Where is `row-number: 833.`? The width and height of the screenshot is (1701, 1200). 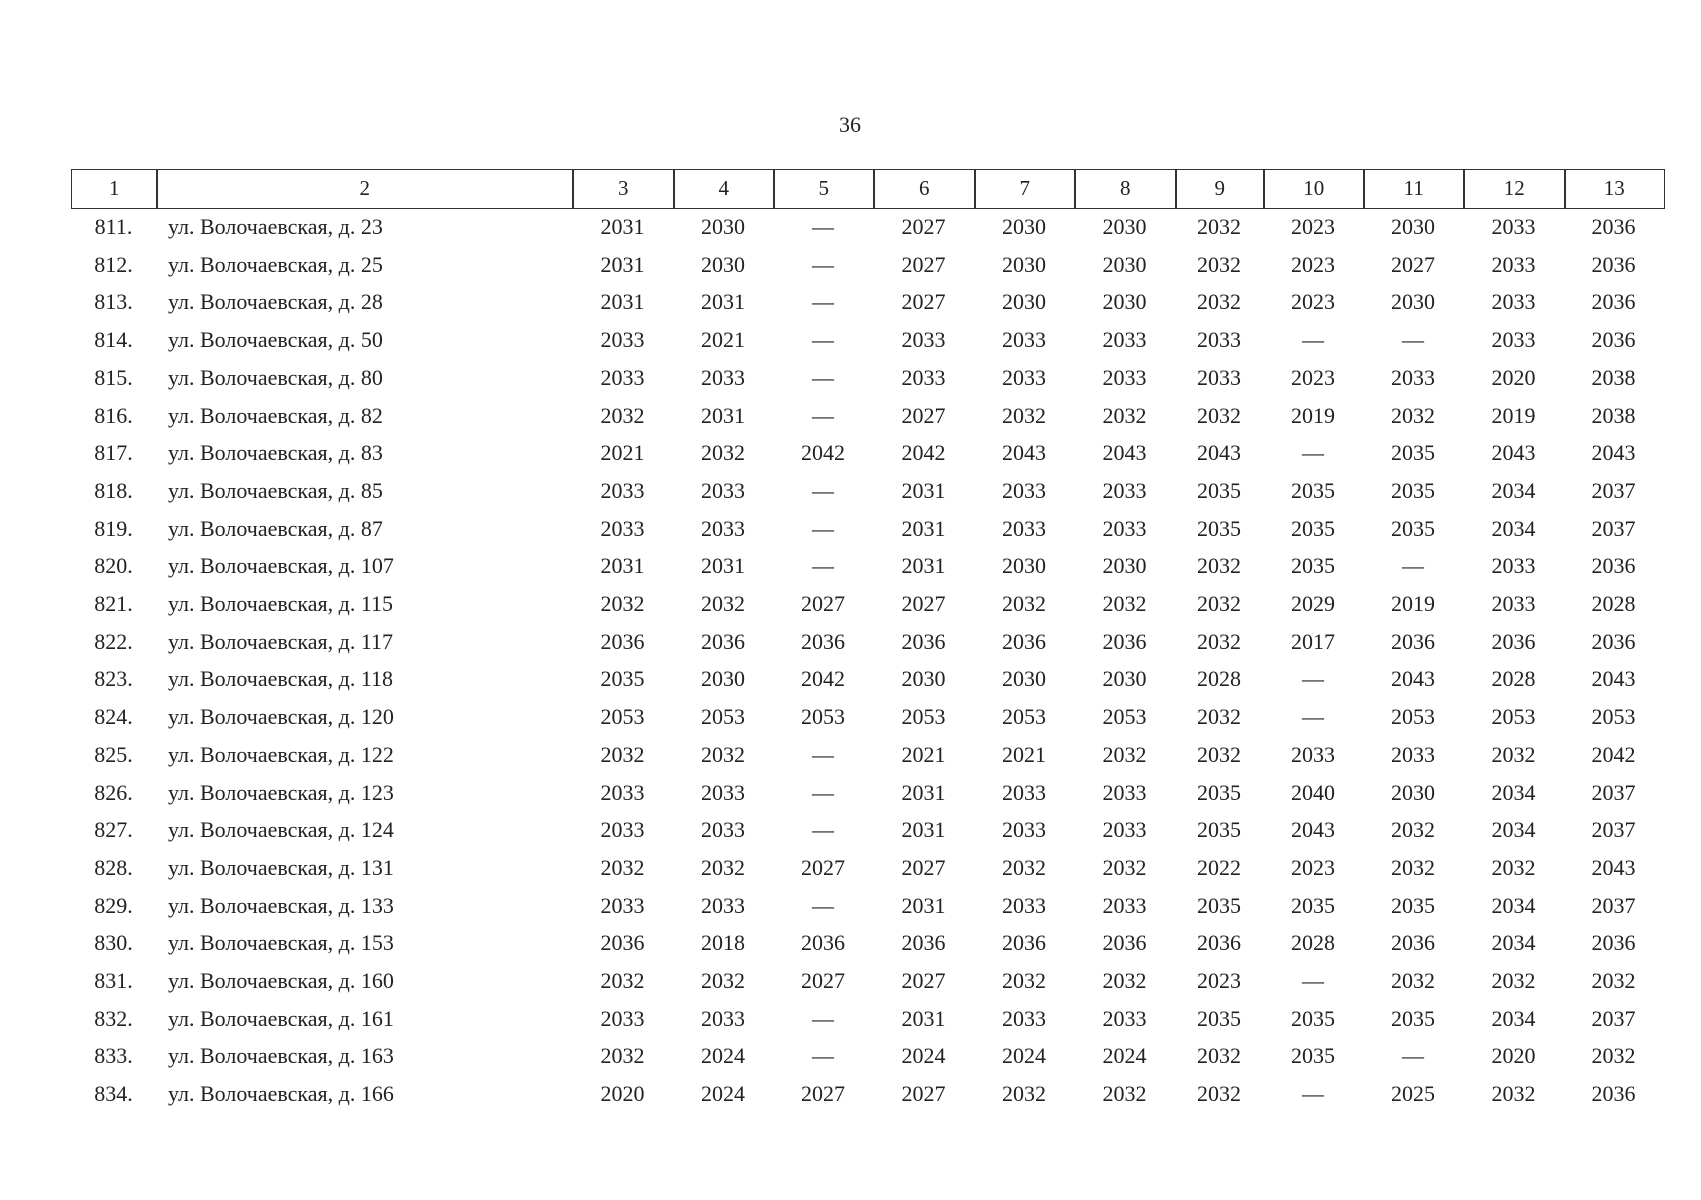
row-number: 833. is located at coordinates (113, 1056).